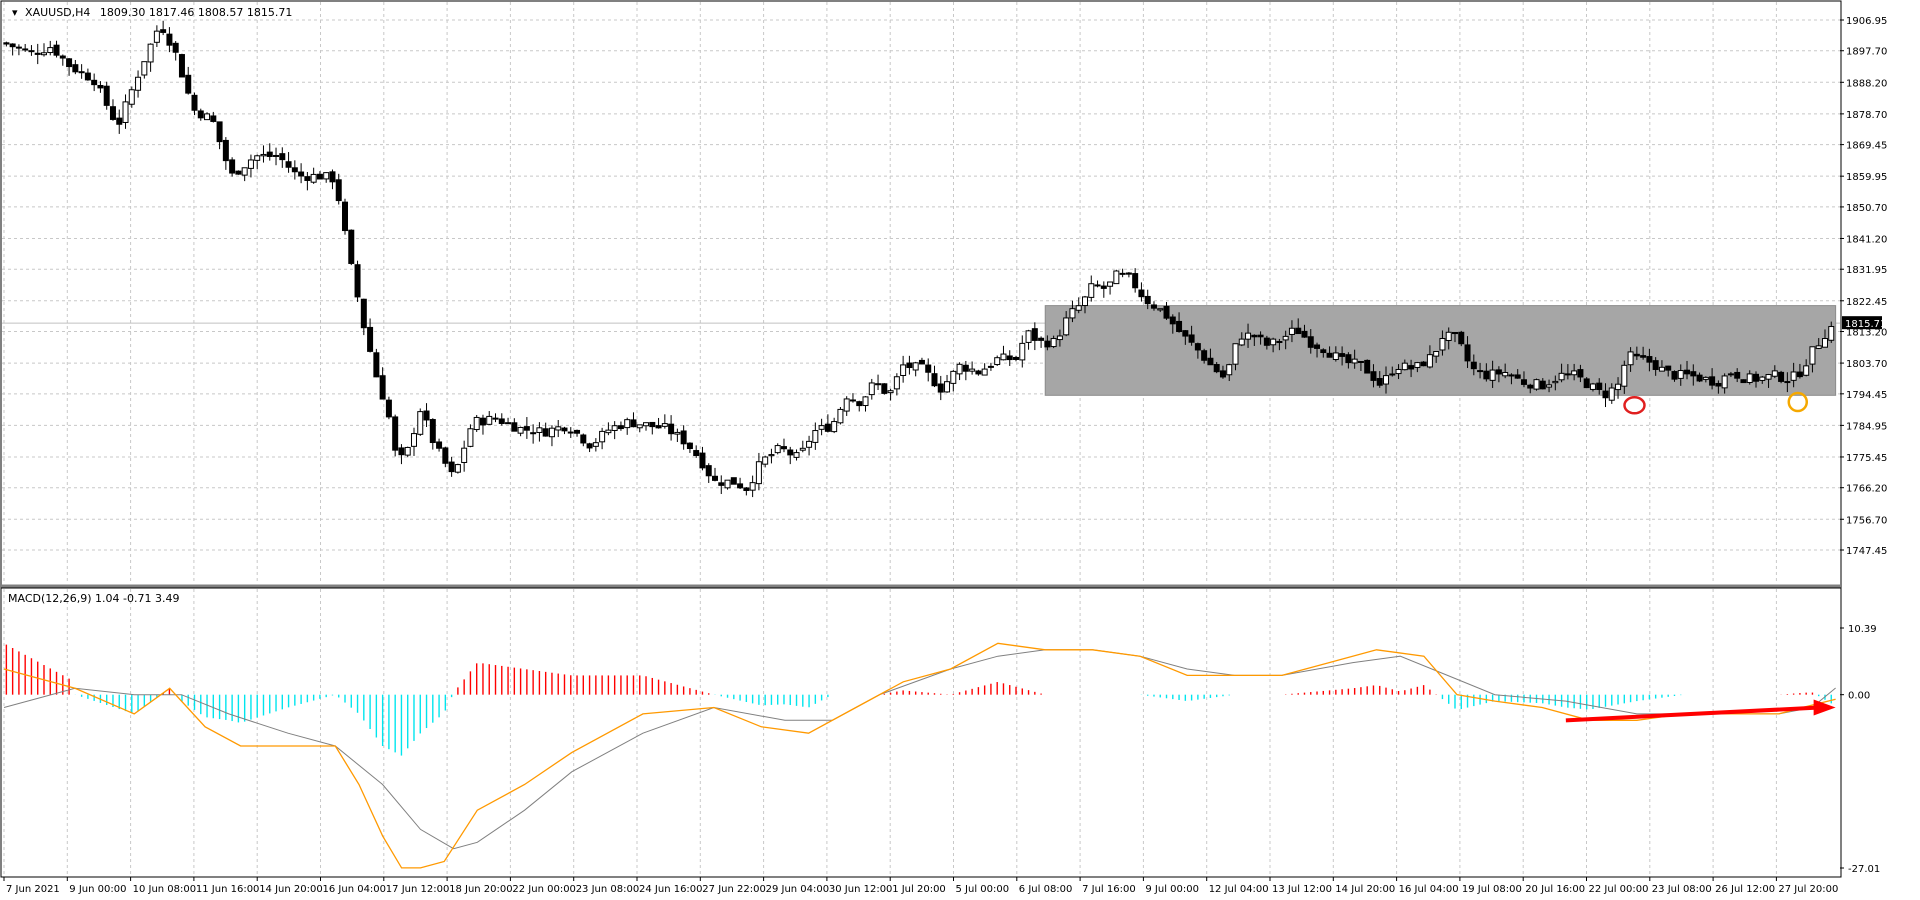 The height and width of the screenshot is (900, 1920). Describe the element at coordinates (228, 889) in the screenshot. I see `time-tick-label: 11 Jun 16:00` at that location.